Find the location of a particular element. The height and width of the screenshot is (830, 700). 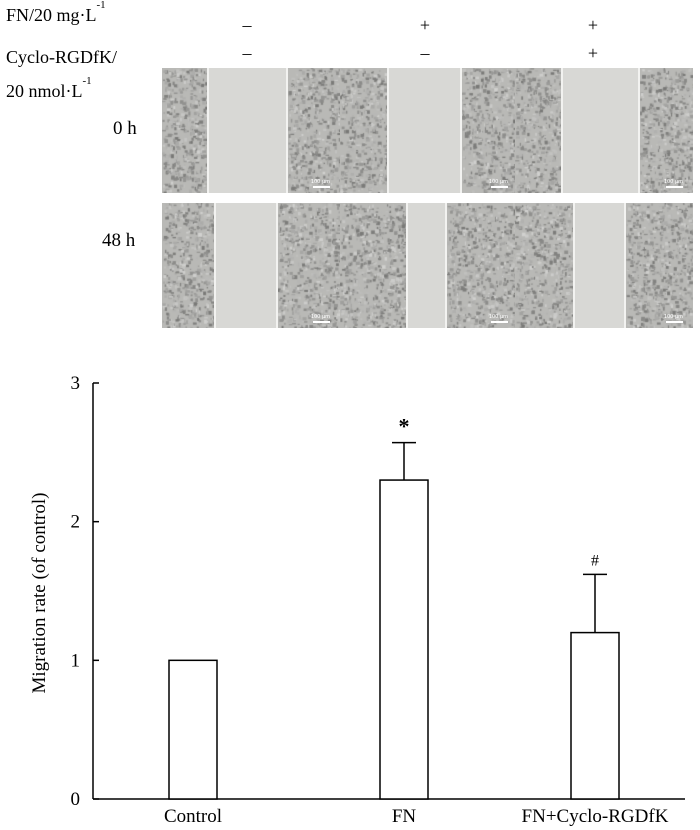

rgd-label-line2: 20 nmol·L-1 is located at coordinates (49, 88).